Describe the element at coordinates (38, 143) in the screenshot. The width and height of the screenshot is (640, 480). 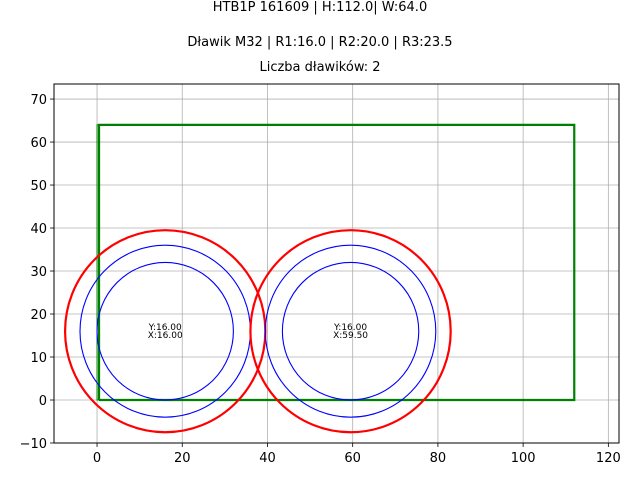
I see `y-tick-label: 60` at that location.